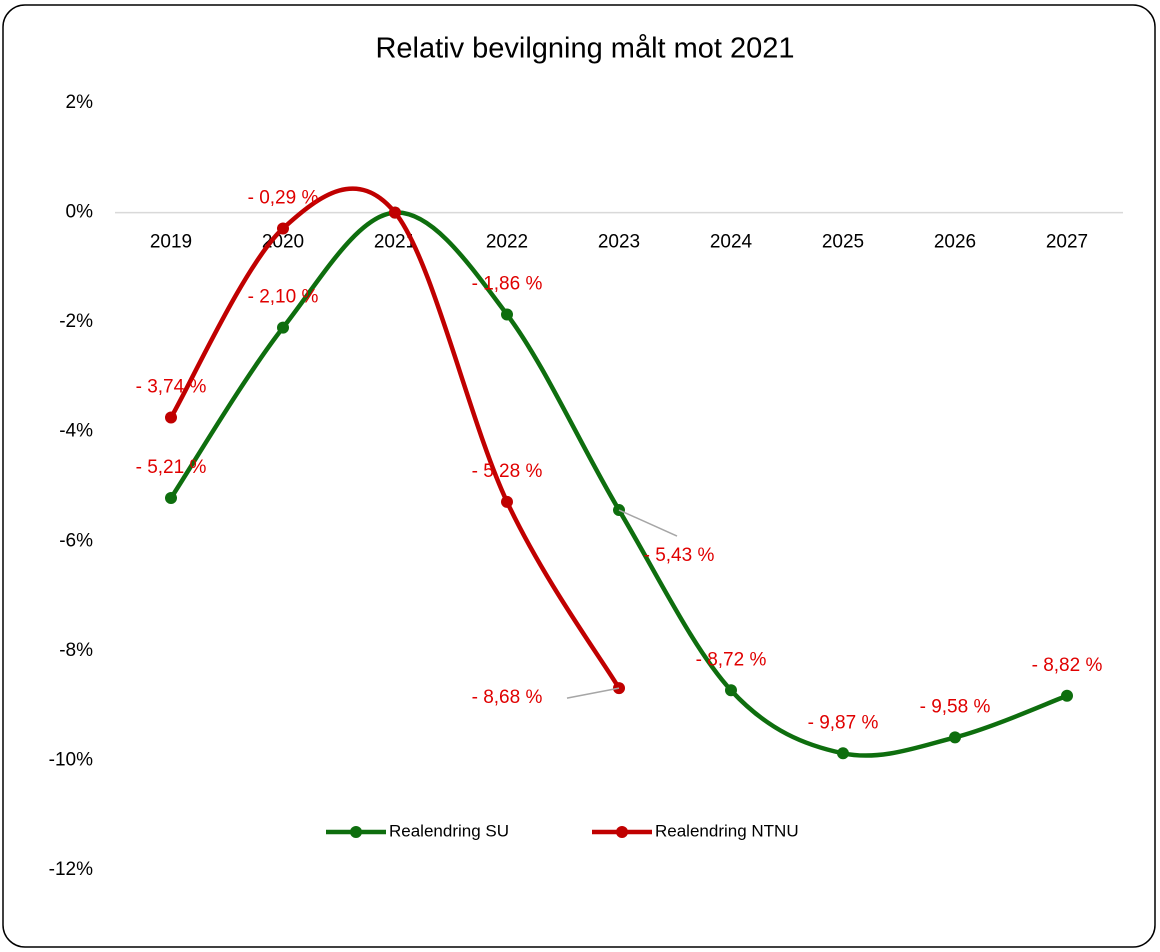  Describe the element at coordinates (584, 49) in the screenshot. I see `chart-title: Relativ bevilgning målt mot 2021` at that location.